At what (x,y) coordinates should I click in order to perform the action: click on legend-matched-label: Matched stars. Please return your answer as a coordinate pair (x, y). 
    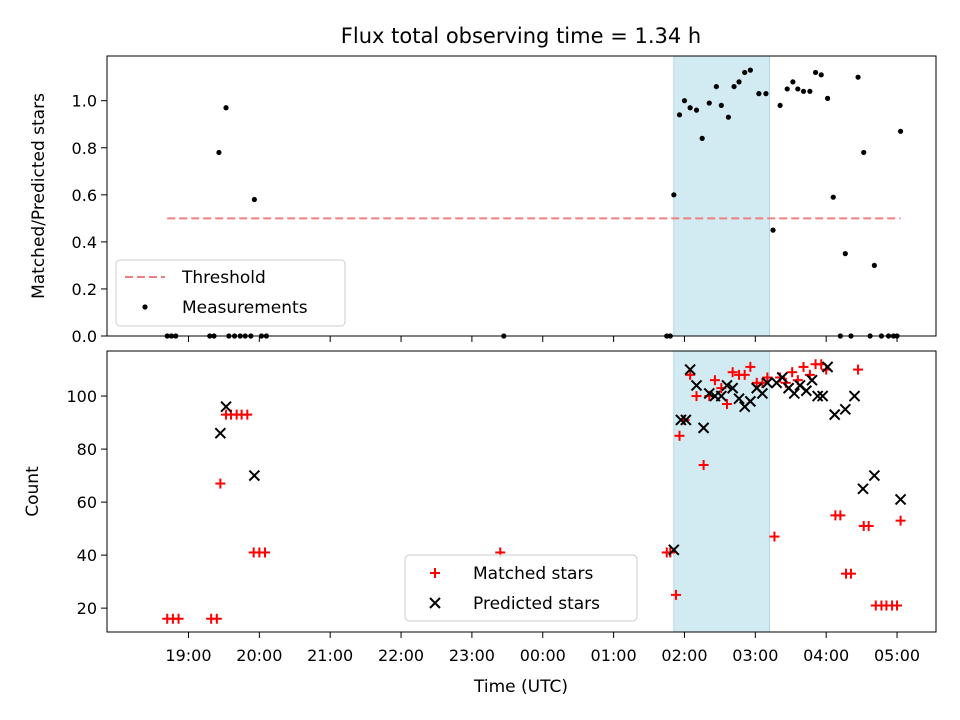
    Looking at the image, I should click on (533, 574).